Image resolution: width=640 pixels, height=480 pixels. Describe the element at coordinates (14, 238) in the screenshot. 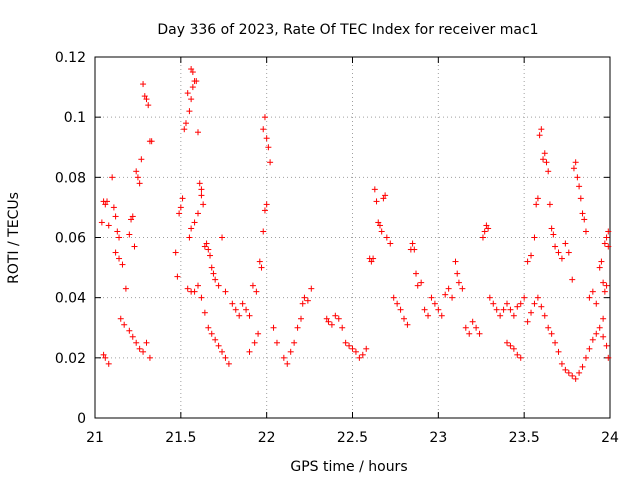

I see `y-axis-label: ROTI / TECUs` at that location.